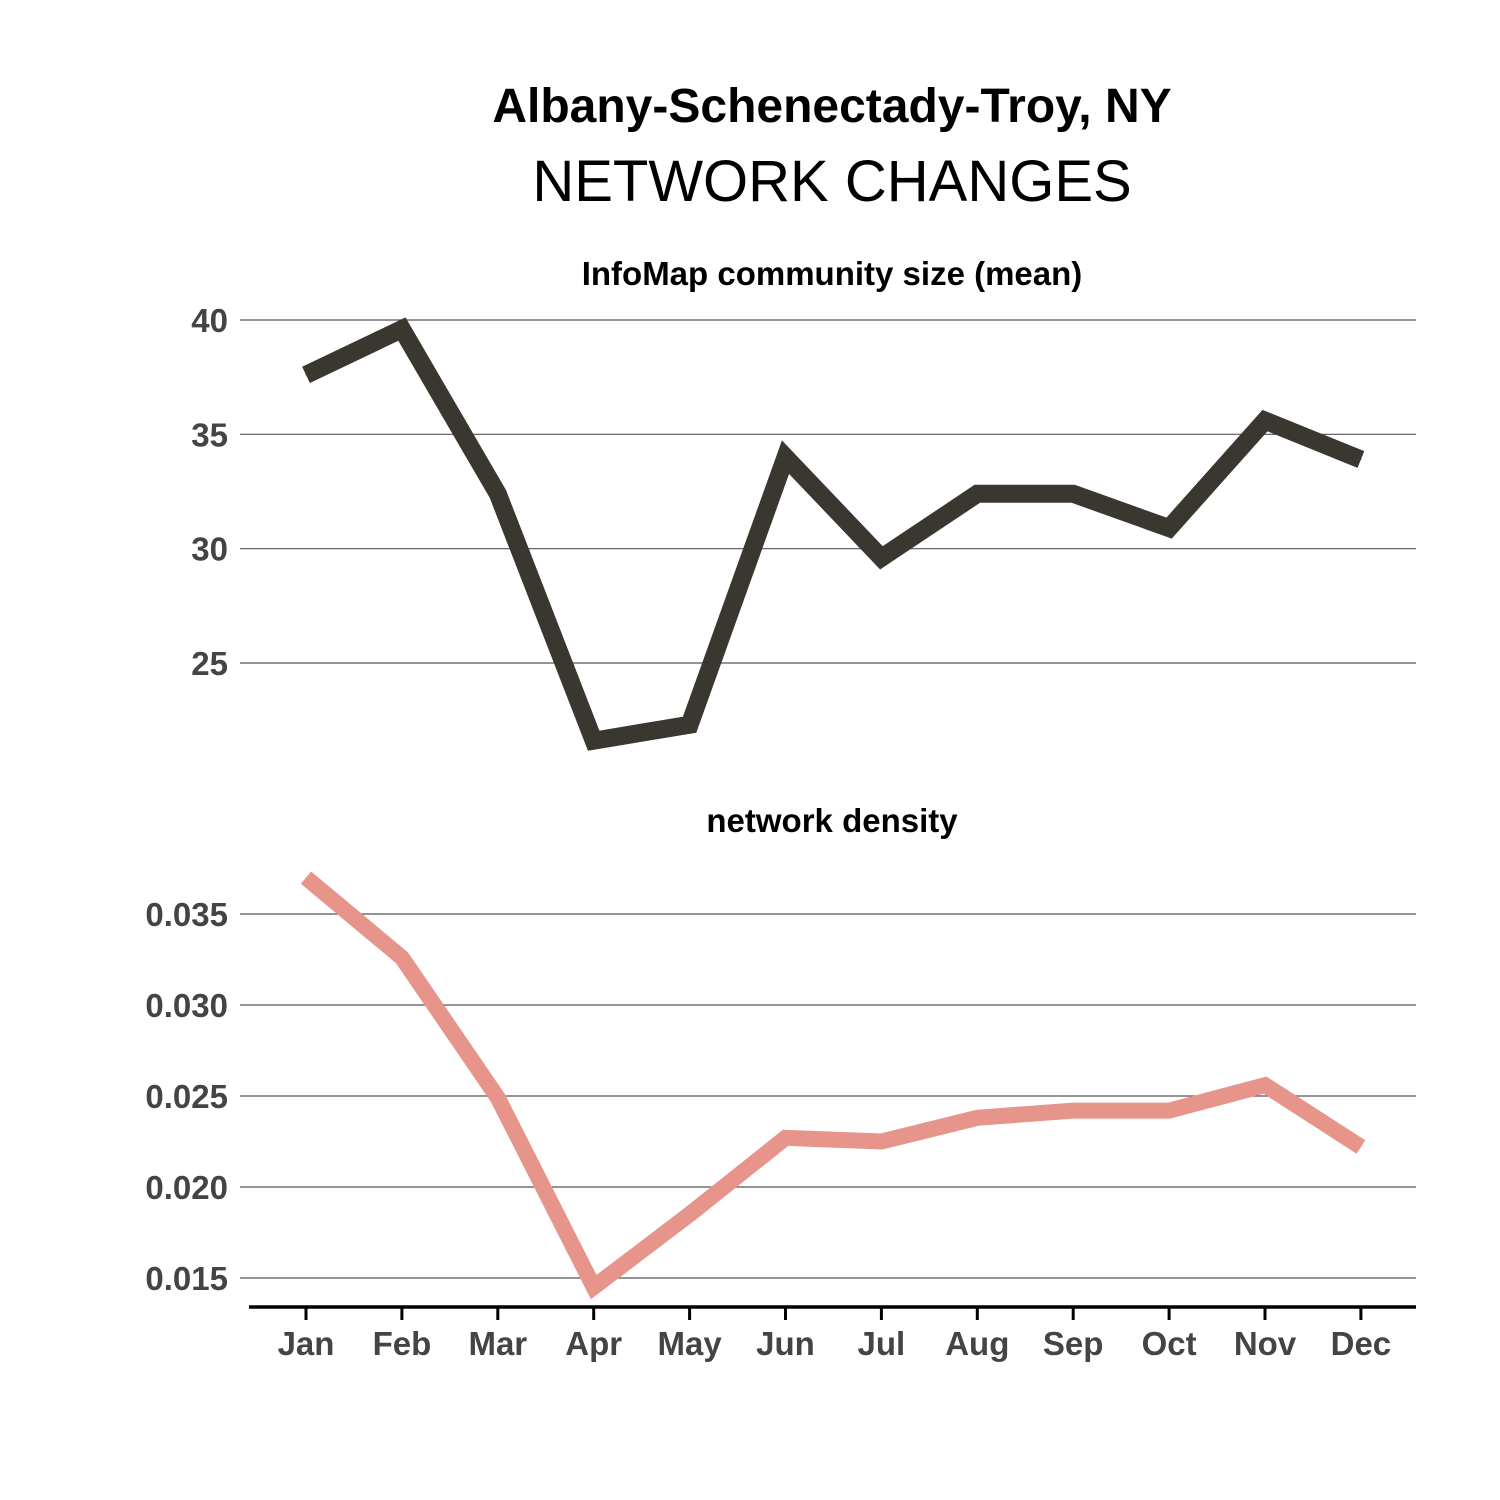 Image resolution: width=1500 pixels, height=1500 pixels. I want to click on y-tick-label-network-density-0: 0.015, so click(186, 1278).